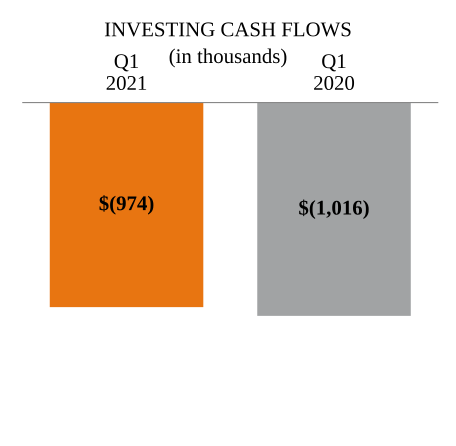 This screenshot has height=446, width=456. Describe the element at coordinates (334, 209) in the screenshot. I see `data-label: $(1,016)` at that location.